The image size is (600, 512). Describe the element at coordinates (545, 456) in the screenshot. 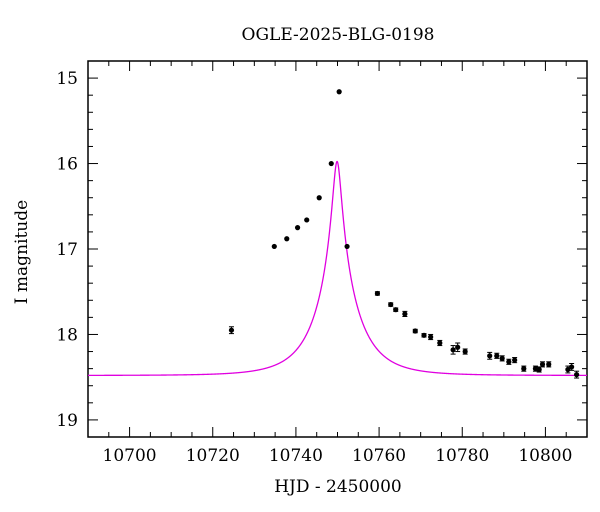

I see `x-tick-label: 10800` at that location.